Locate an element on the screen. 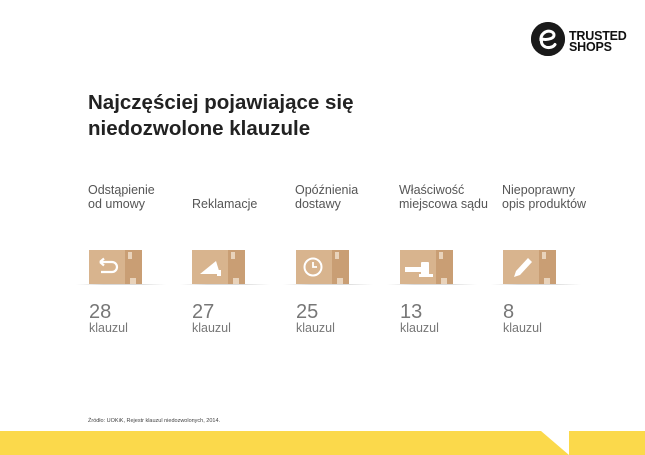  category-label: Opóźnienia dostawy is located at coordinates (327, 197).